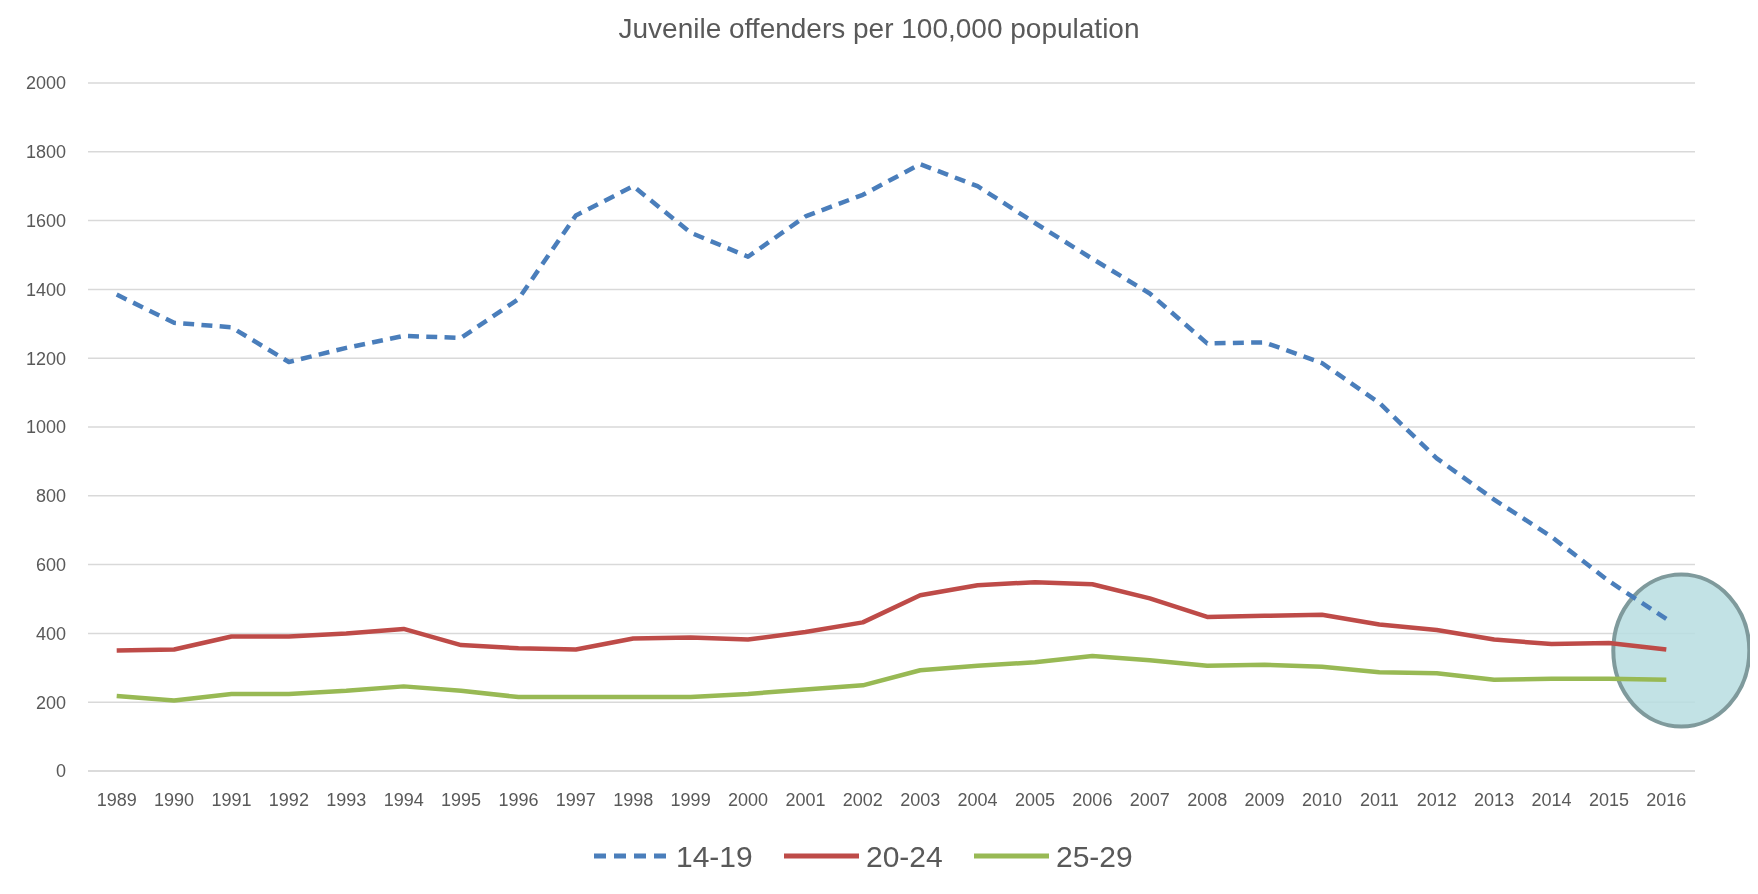 This screenshot has height=894, width=1758. I want to click on x-tick-label: 2015, so click(1608, 800).